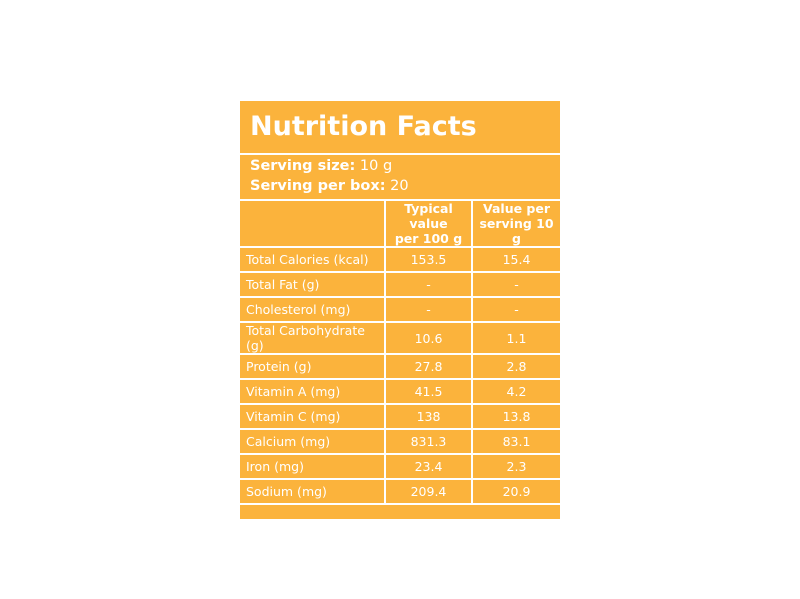 The width and height of the screenshot is (800, 599). What do you see at coordinates (428, 466) in the screenshot?
I see `per-100g-value-cell: 23.4` at bounding box center [428, 466].